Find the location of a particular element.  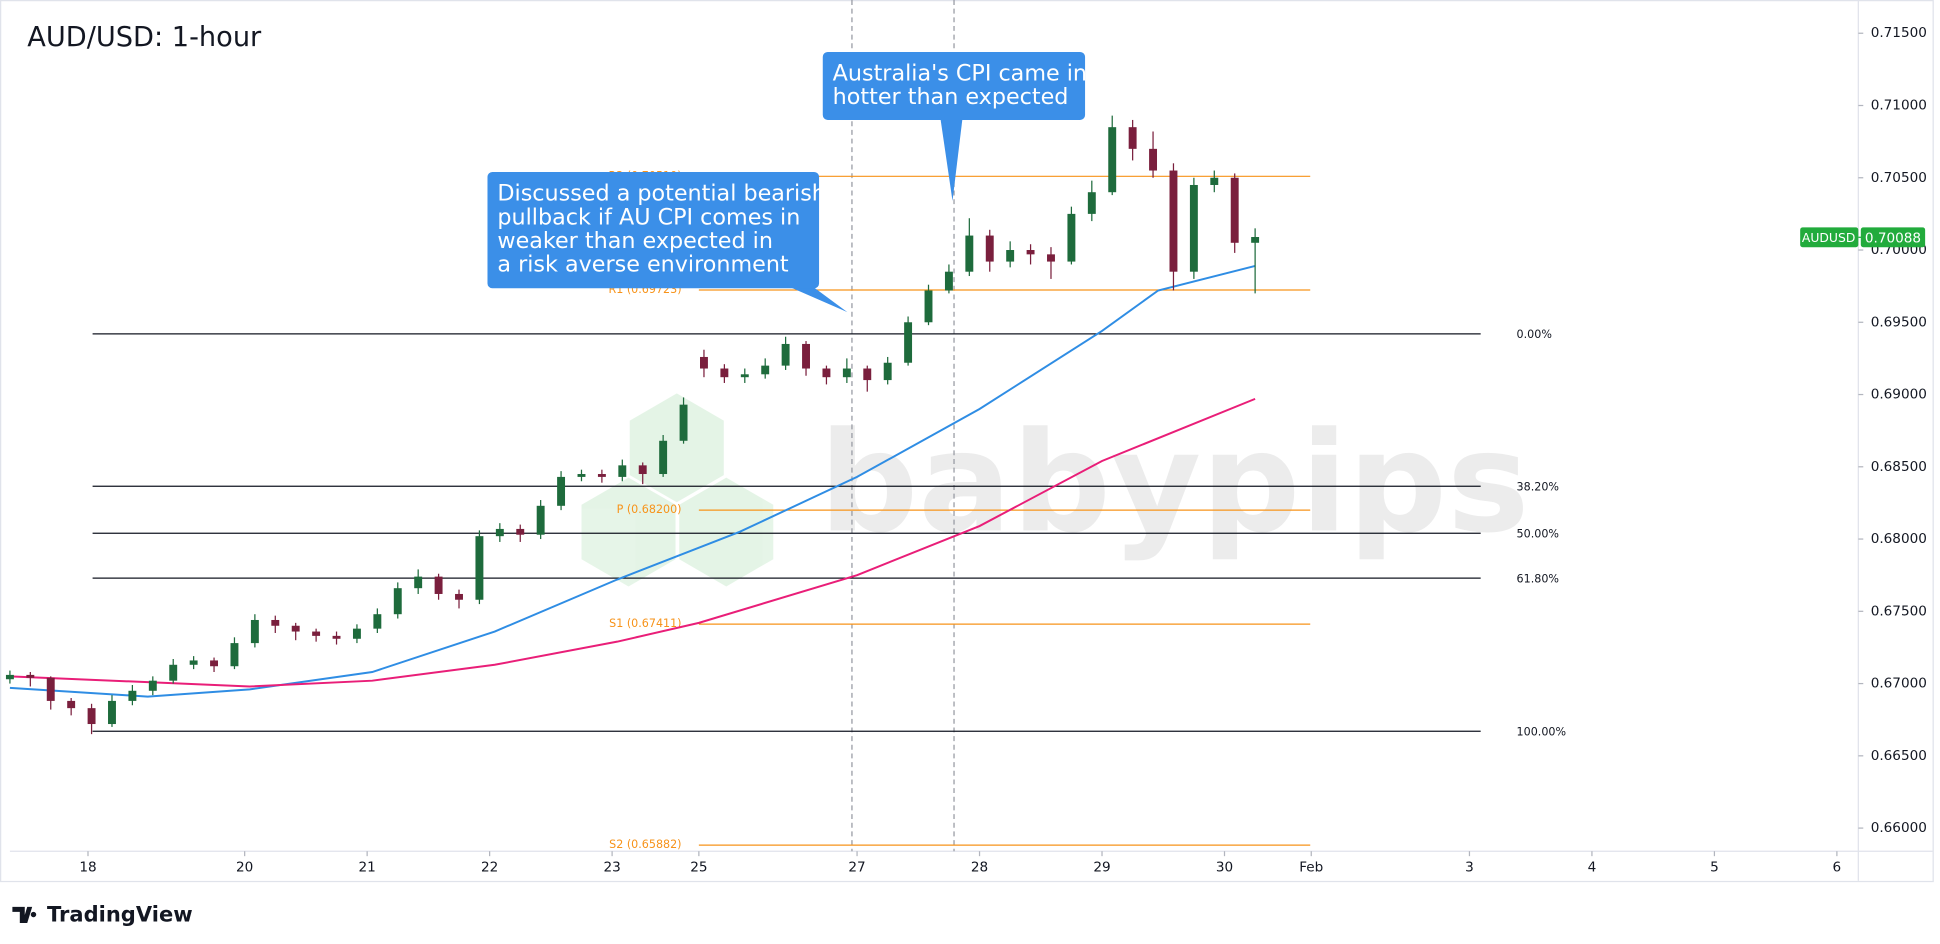

callout-text: weaker than expected in is located at coordinates (635, 241).